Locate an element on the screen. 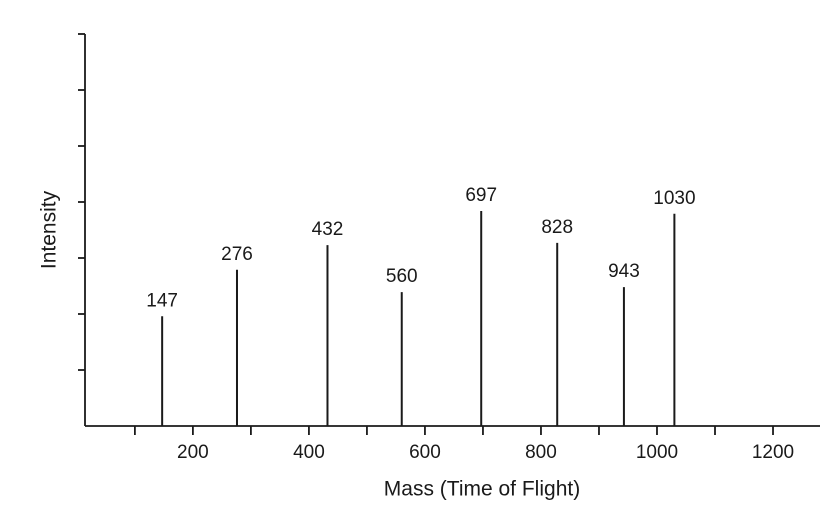  x-tick-label: 800 is located at coordinates (541, 452).